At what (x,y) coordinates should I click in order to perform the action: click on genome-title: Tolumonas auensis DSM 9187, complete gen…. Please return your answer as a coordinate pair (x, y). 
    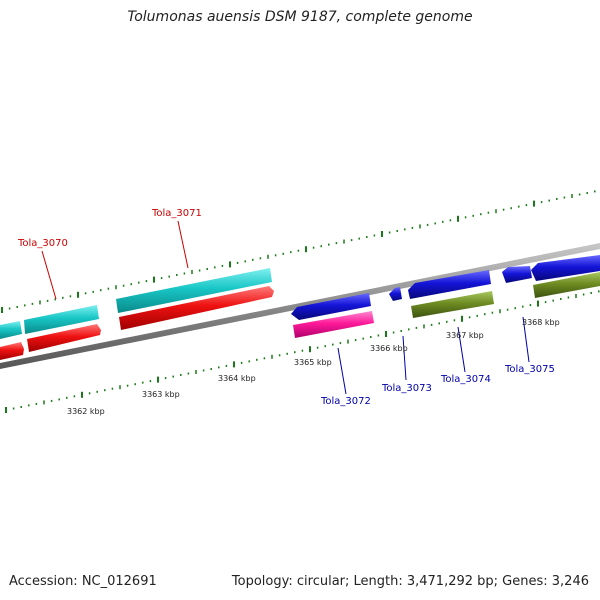
    Looking at the image, I should click on (300, 17).